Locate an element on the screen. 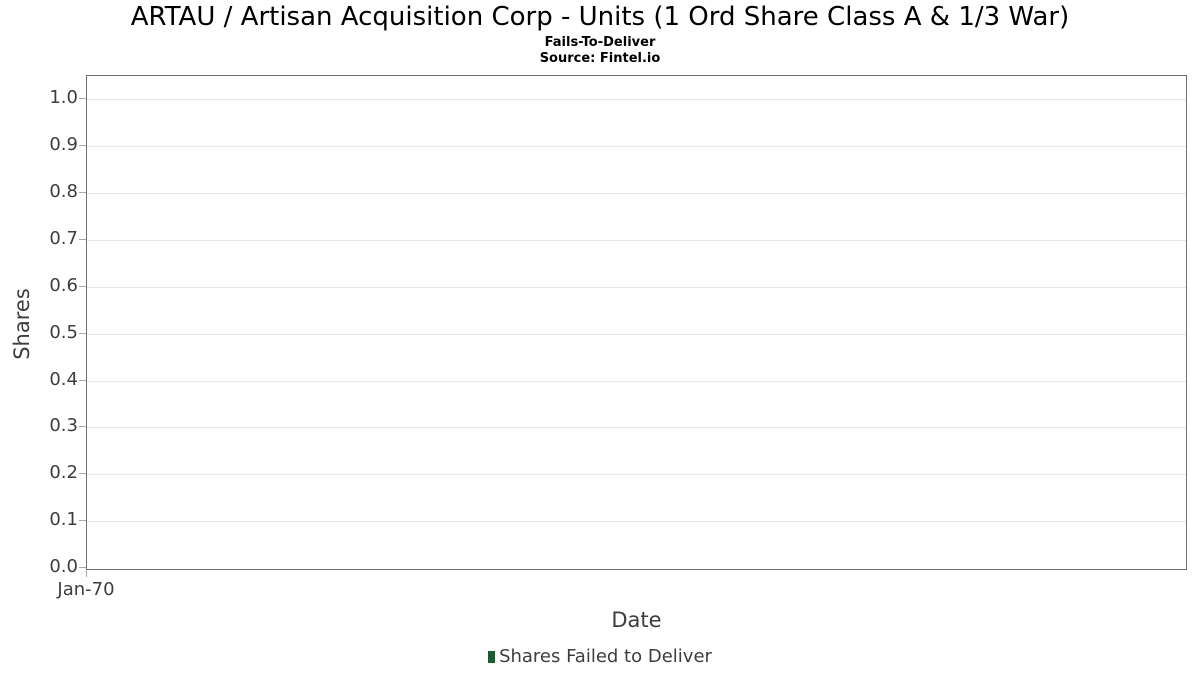 This screenshot has height=675, width=1200. y-tick-label-0.4: 0.4 is located at coordinates (63, 379).